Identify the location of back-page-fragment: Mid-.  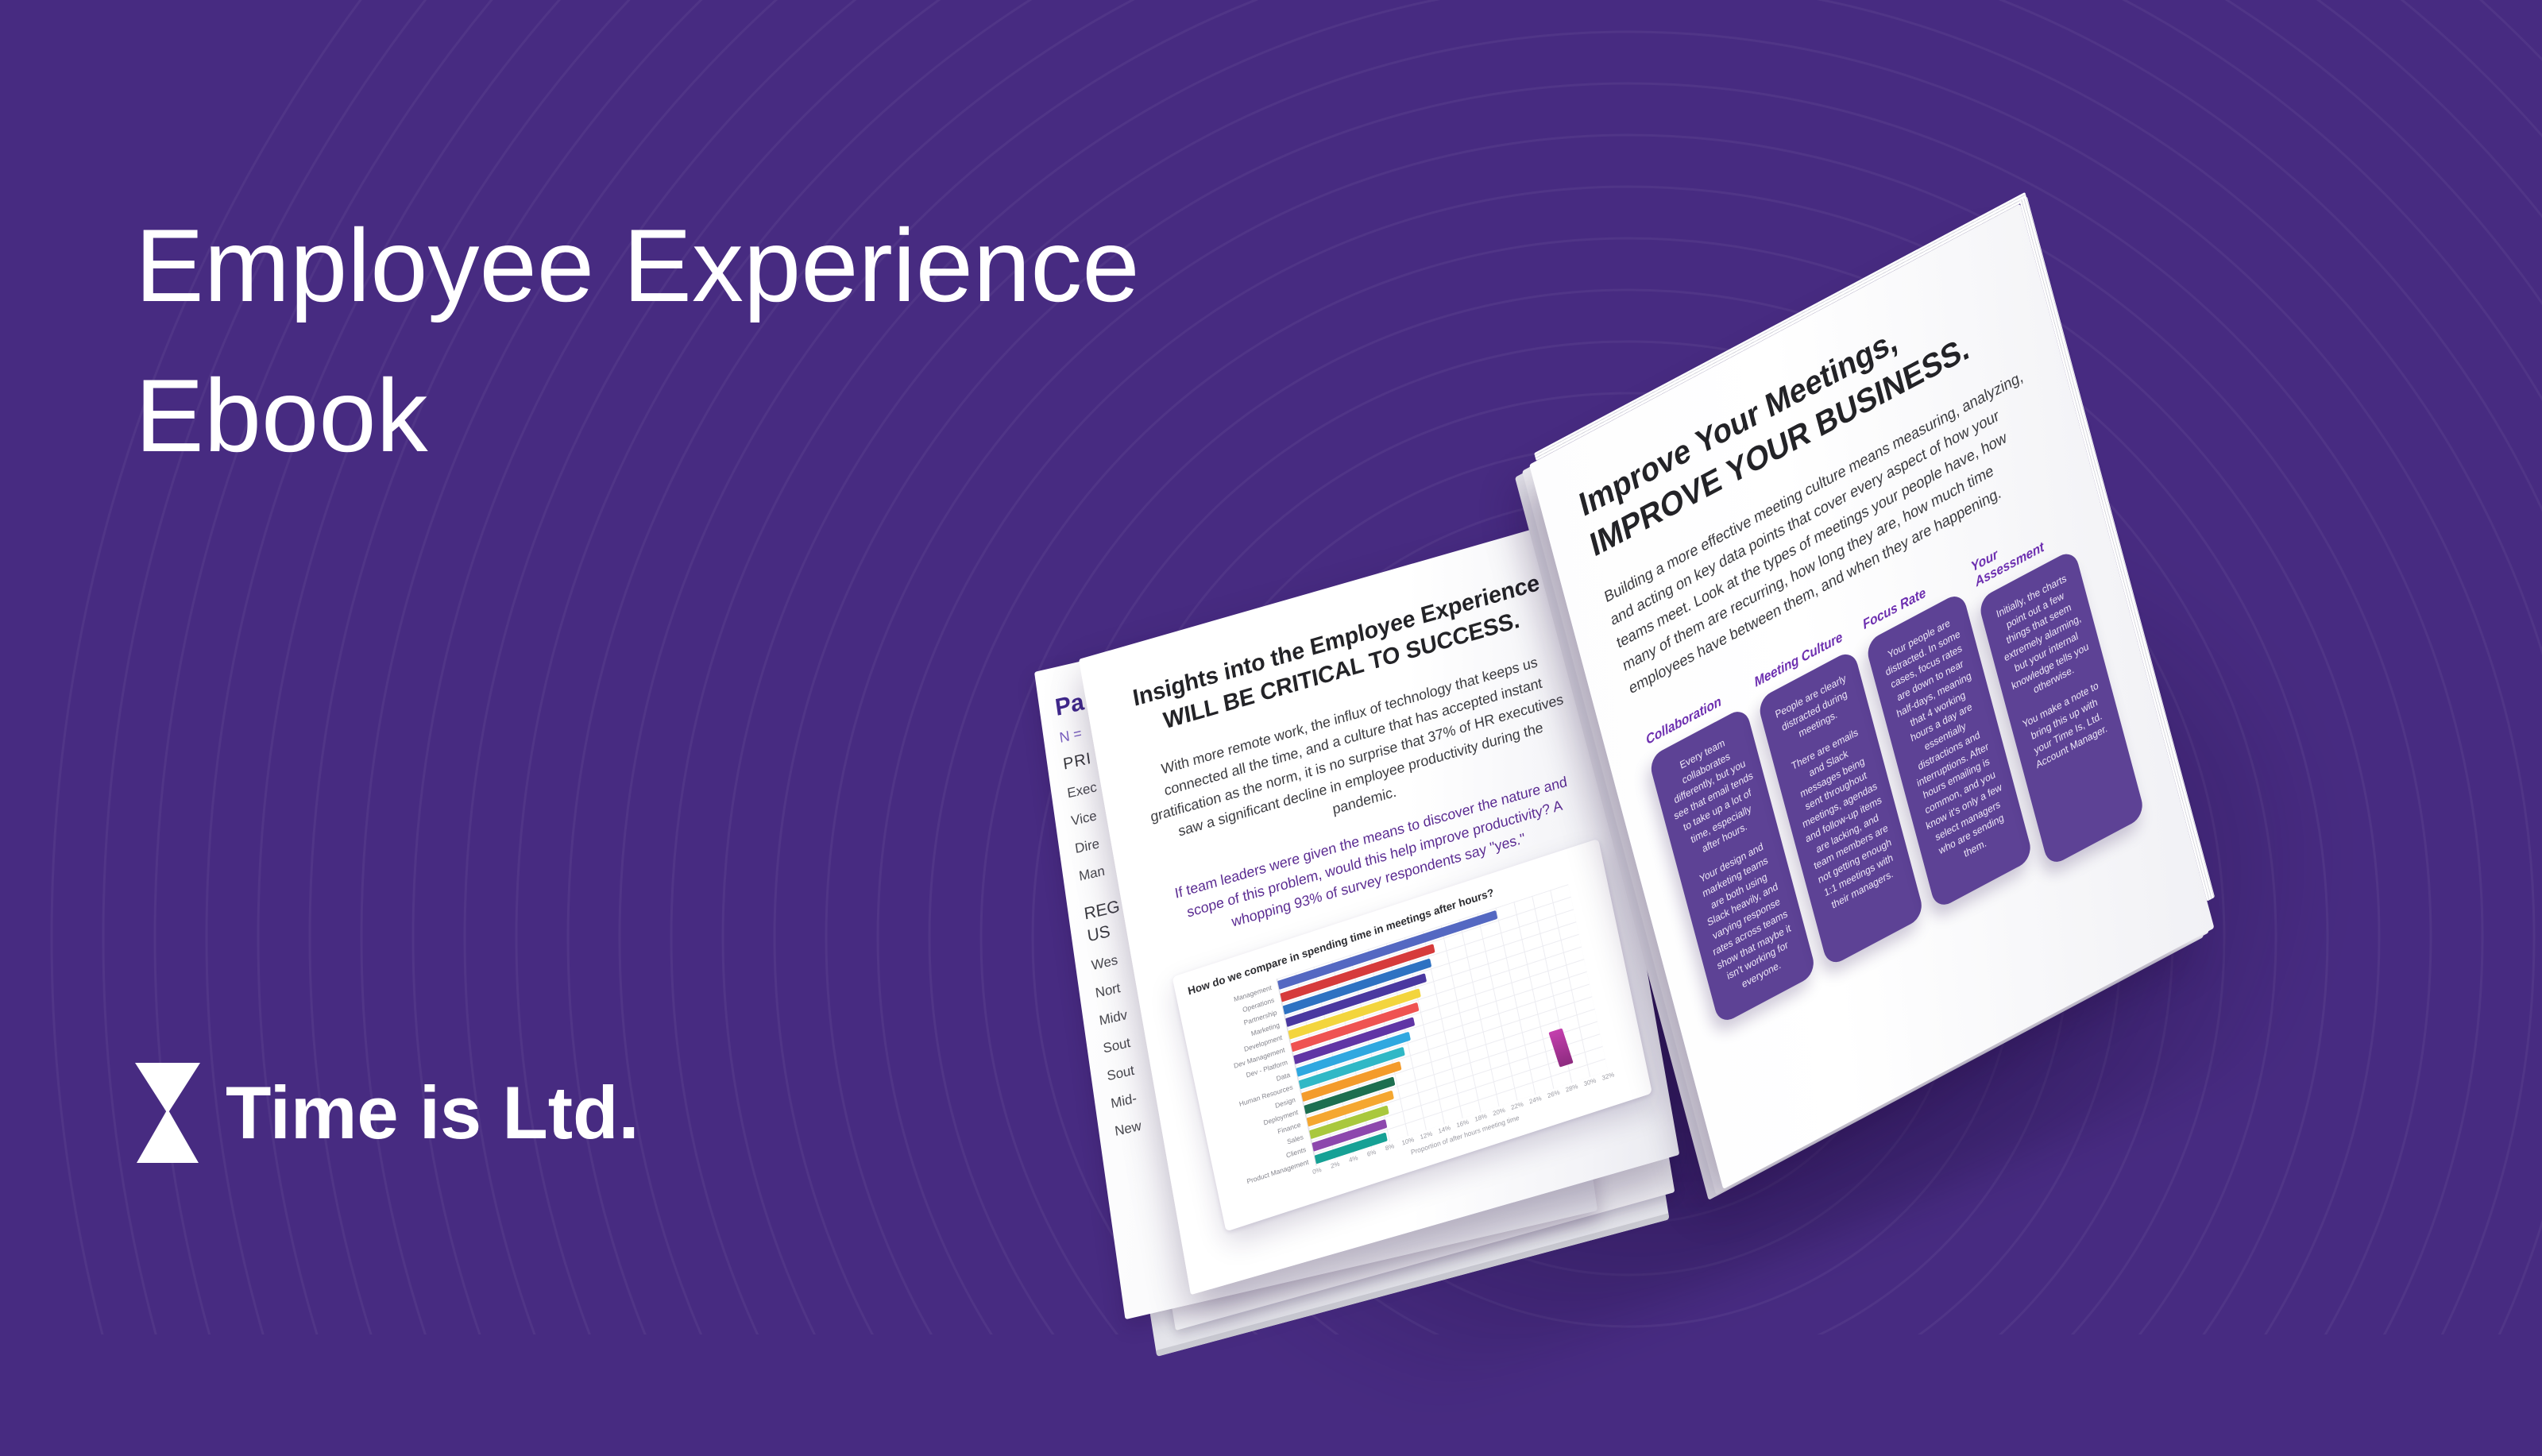
(1124, 1101).